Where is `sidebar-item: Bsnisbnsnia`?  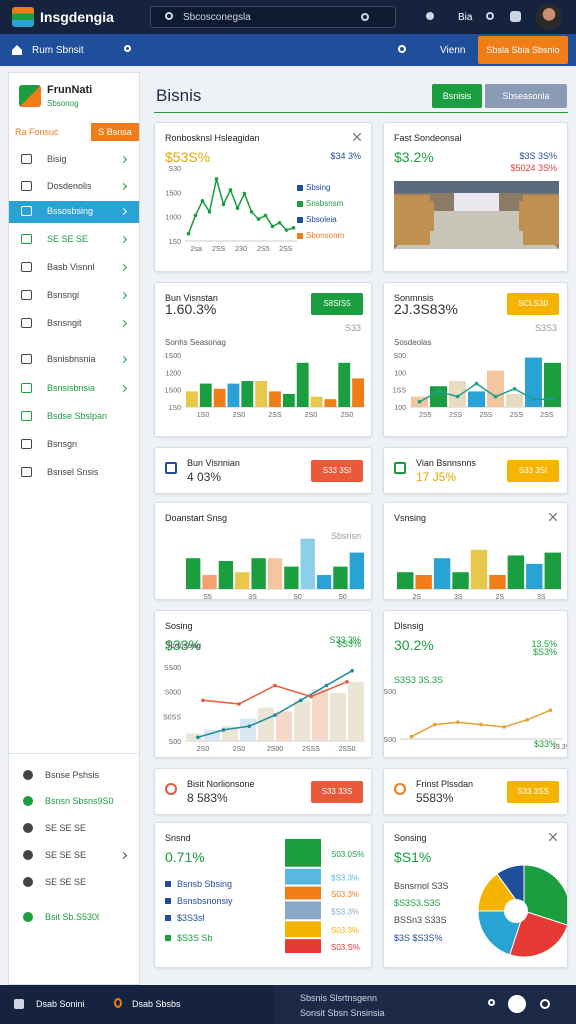
sidebar-item: Bsnisbnsnia is located at coordinates (74, 360).